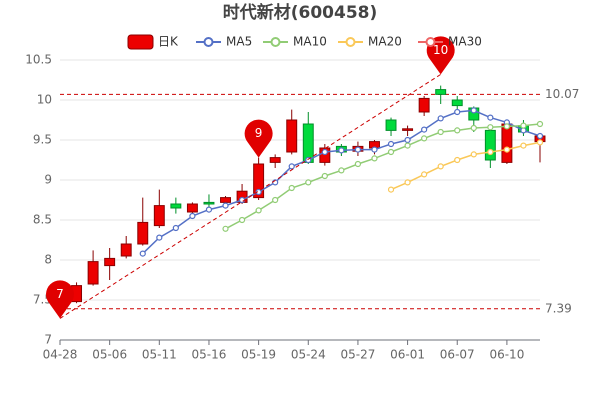 The width and height of the screenshot is (600, 400). What do you see at coordinates (168, 42) in the screenshot?
I see `legend-label: 日K` at bounding box center [168, 42].